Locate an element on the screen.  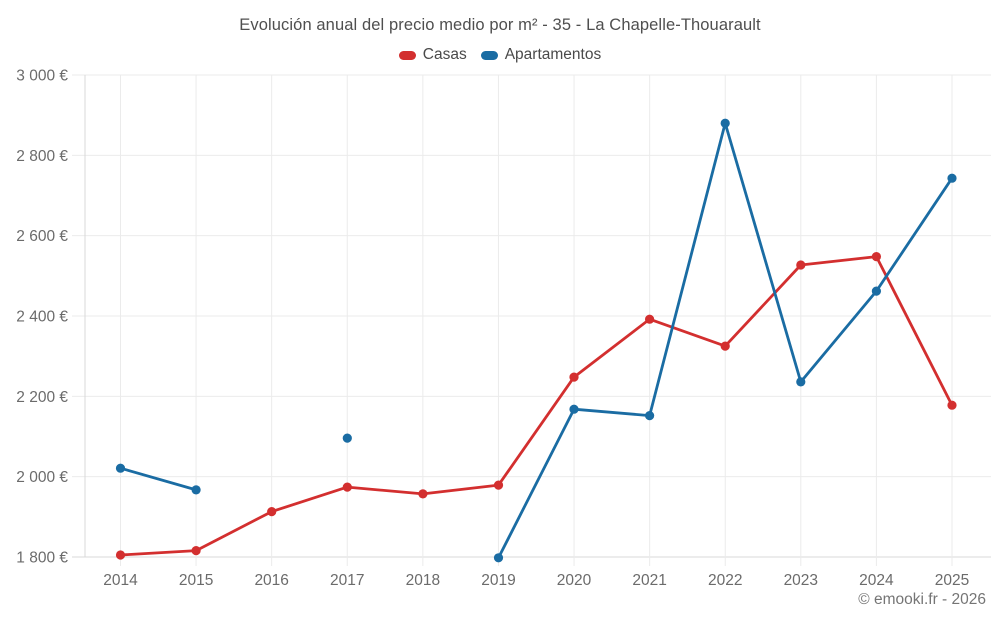
x-axis-label-2017: 2017 is located at coordinates (347, 580).